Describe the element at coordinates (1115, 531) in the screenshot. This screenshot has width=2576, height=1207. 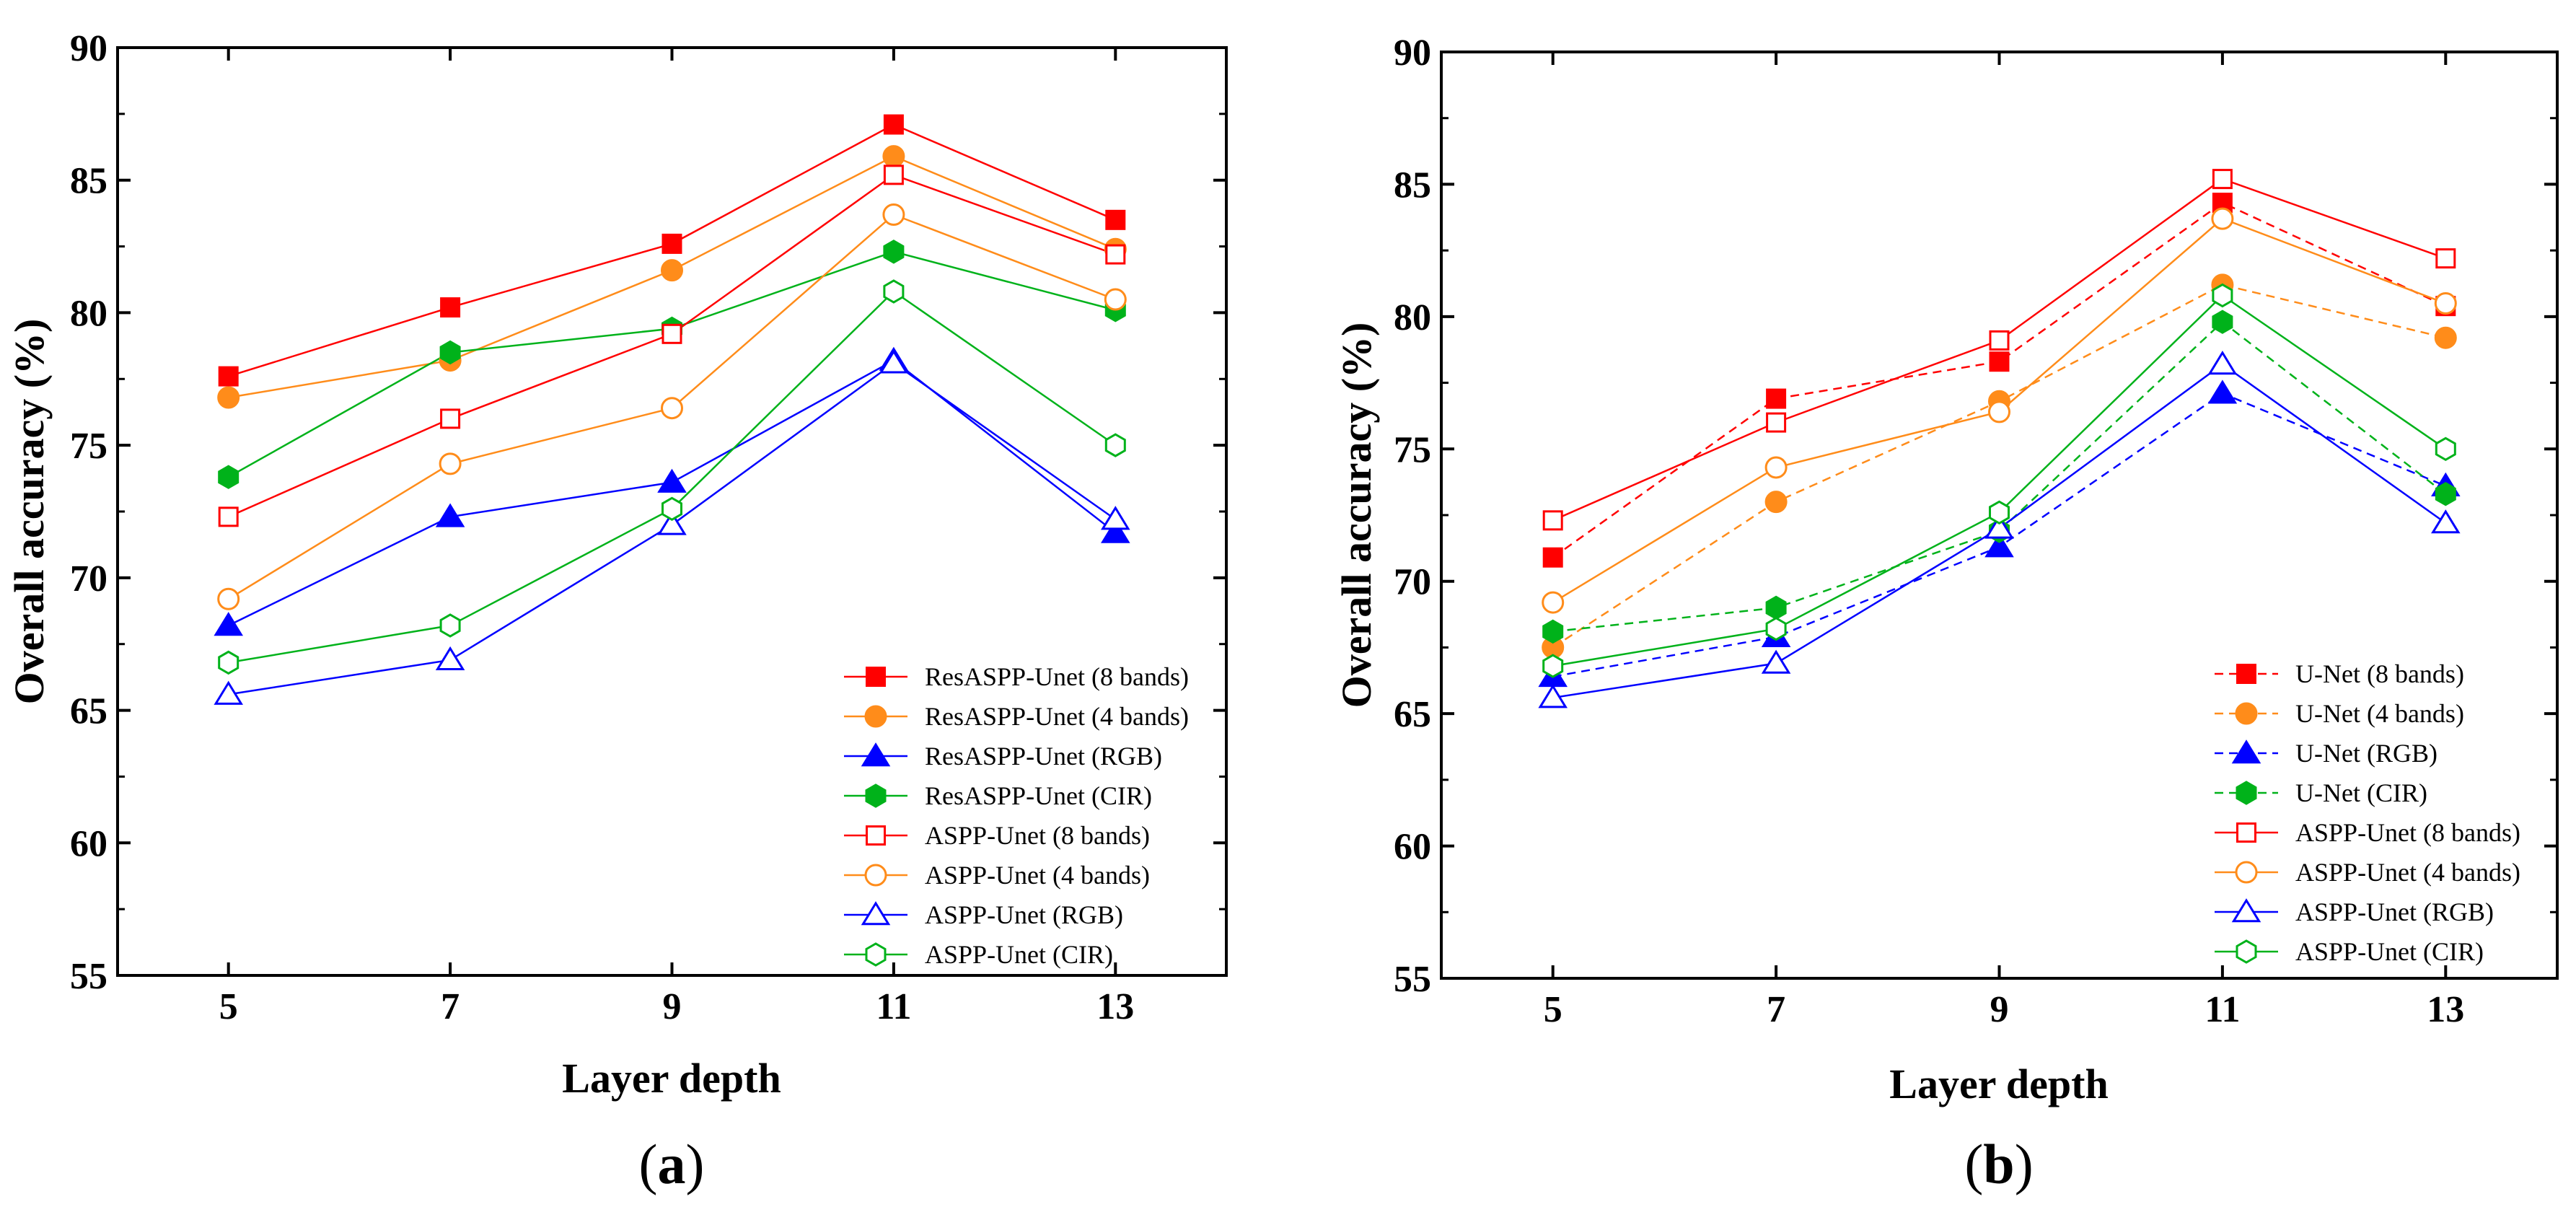
I see `data-point-s2-x13` at that location.